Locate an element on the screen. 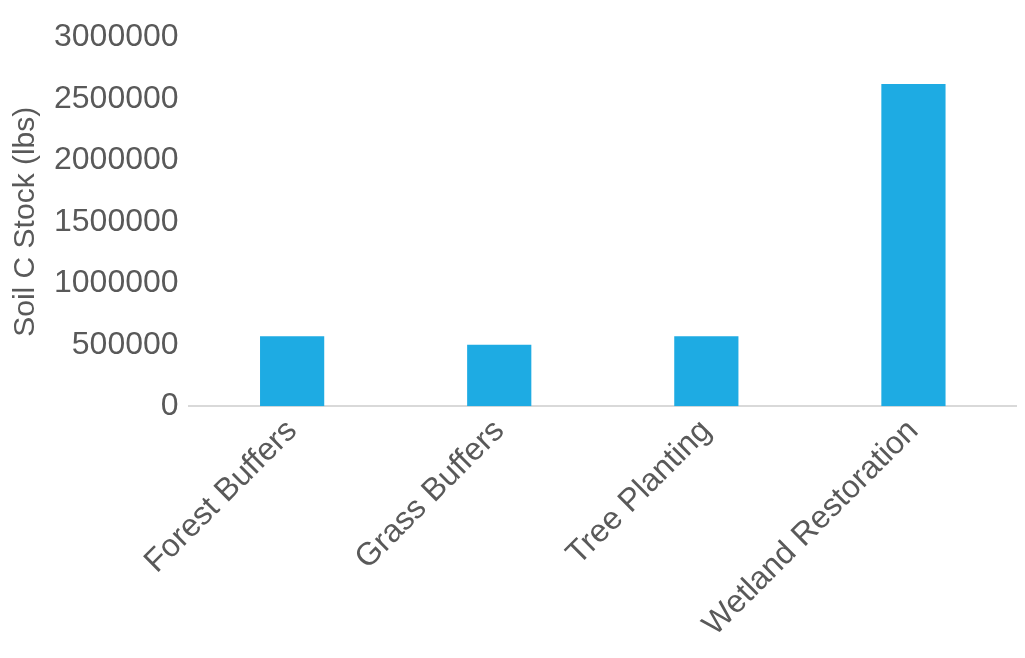 Image resolution: width=1025 pixels, height=658 pixels. y-tick-label: 3000000 is located at coordinates (116, 35).